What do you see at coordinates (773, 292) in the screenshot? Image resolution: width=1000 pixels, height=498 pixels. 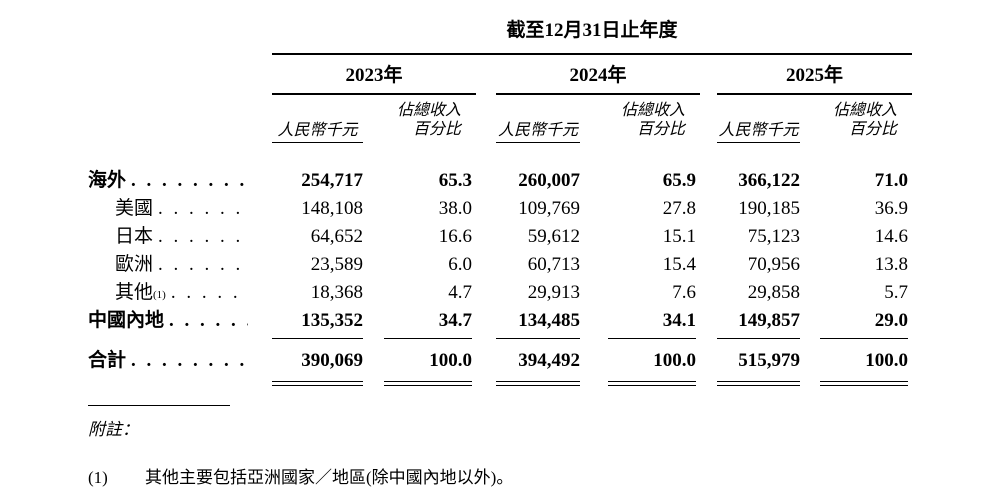 I see `amount-2025: 29,858` at bounding box center [773, 292].